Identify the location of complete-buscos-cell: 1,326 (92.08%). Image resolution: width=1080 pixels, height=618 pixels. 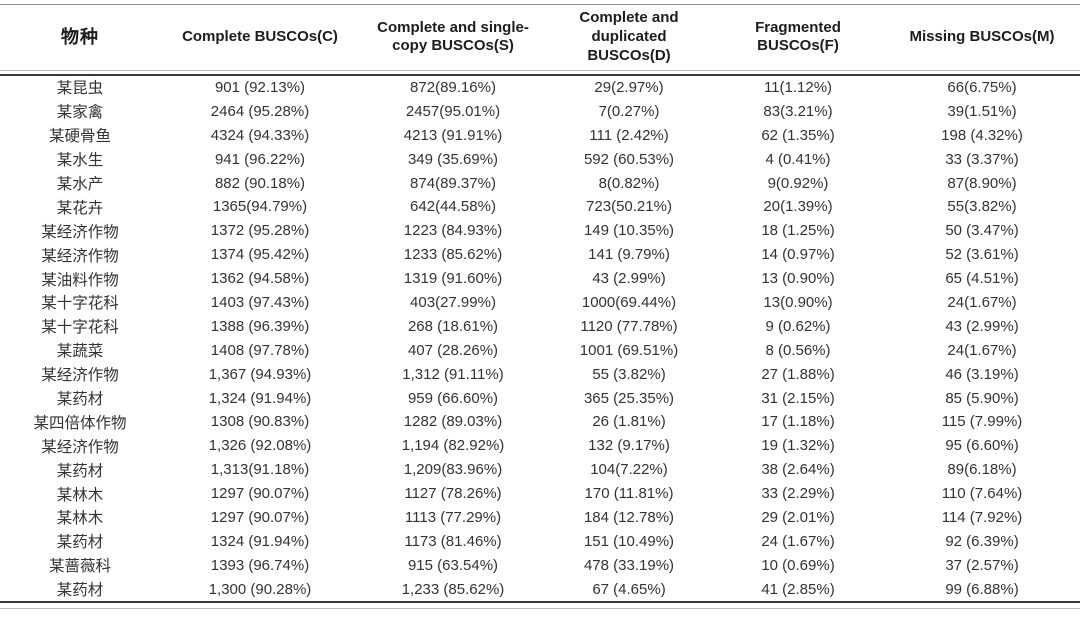
(260, 446).